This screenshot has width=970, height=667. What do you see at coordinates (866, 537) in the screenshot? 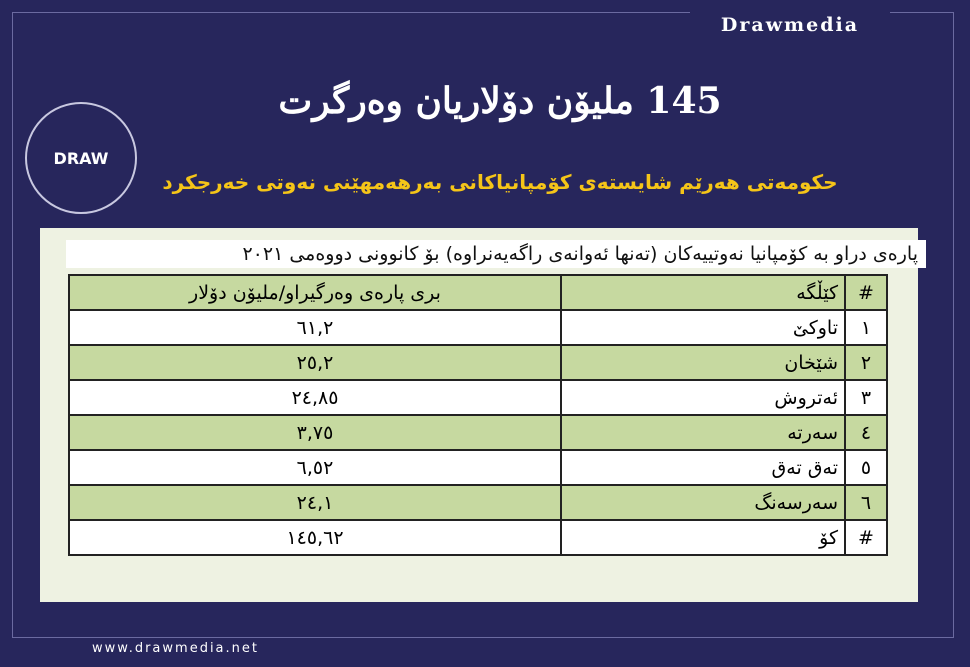
I see `row-number: #` at bounding box center [866, 537].